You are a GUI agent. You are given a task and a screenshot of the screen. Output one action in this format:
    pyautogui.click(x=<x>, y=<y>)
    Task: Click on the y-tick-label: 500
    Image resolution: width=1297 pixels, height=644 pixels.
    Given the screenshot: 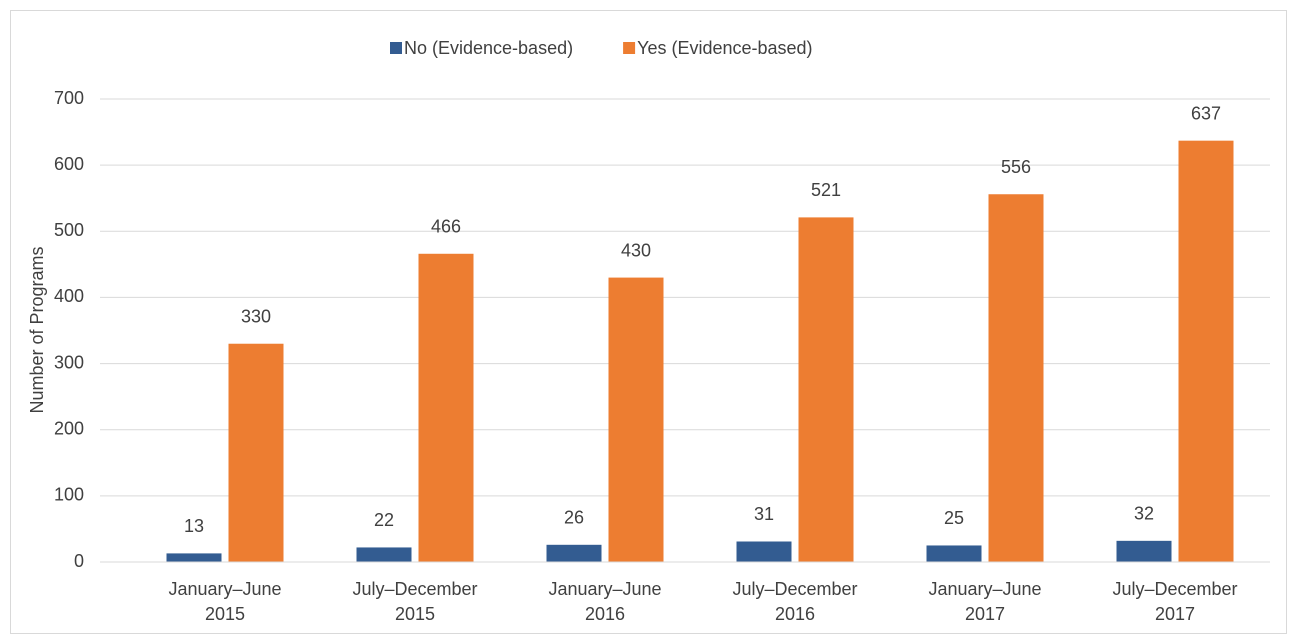 What is the action you would take?
    pyautogui.click(x=69, y=230)
    